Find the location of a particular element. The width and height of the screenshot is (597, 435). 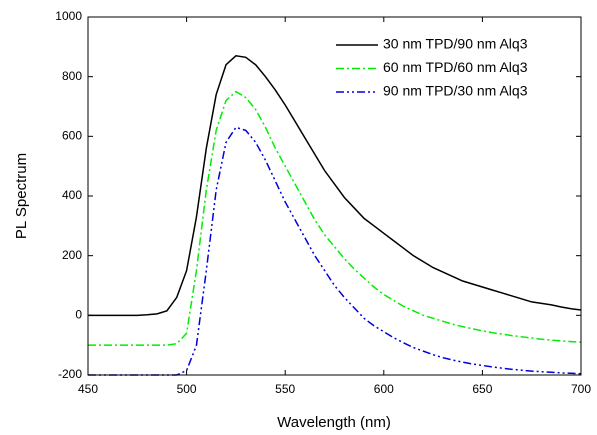

y-axis-label: PL Spectrum is located at coordinates (21, 196).